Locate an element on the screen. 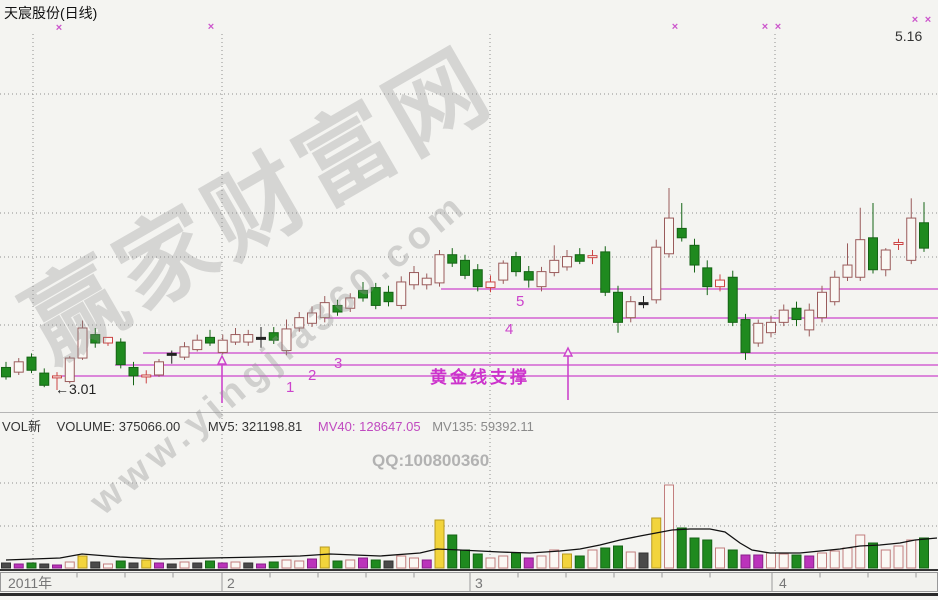  x-axis-label: 4 is located at coordinates (783, 583).